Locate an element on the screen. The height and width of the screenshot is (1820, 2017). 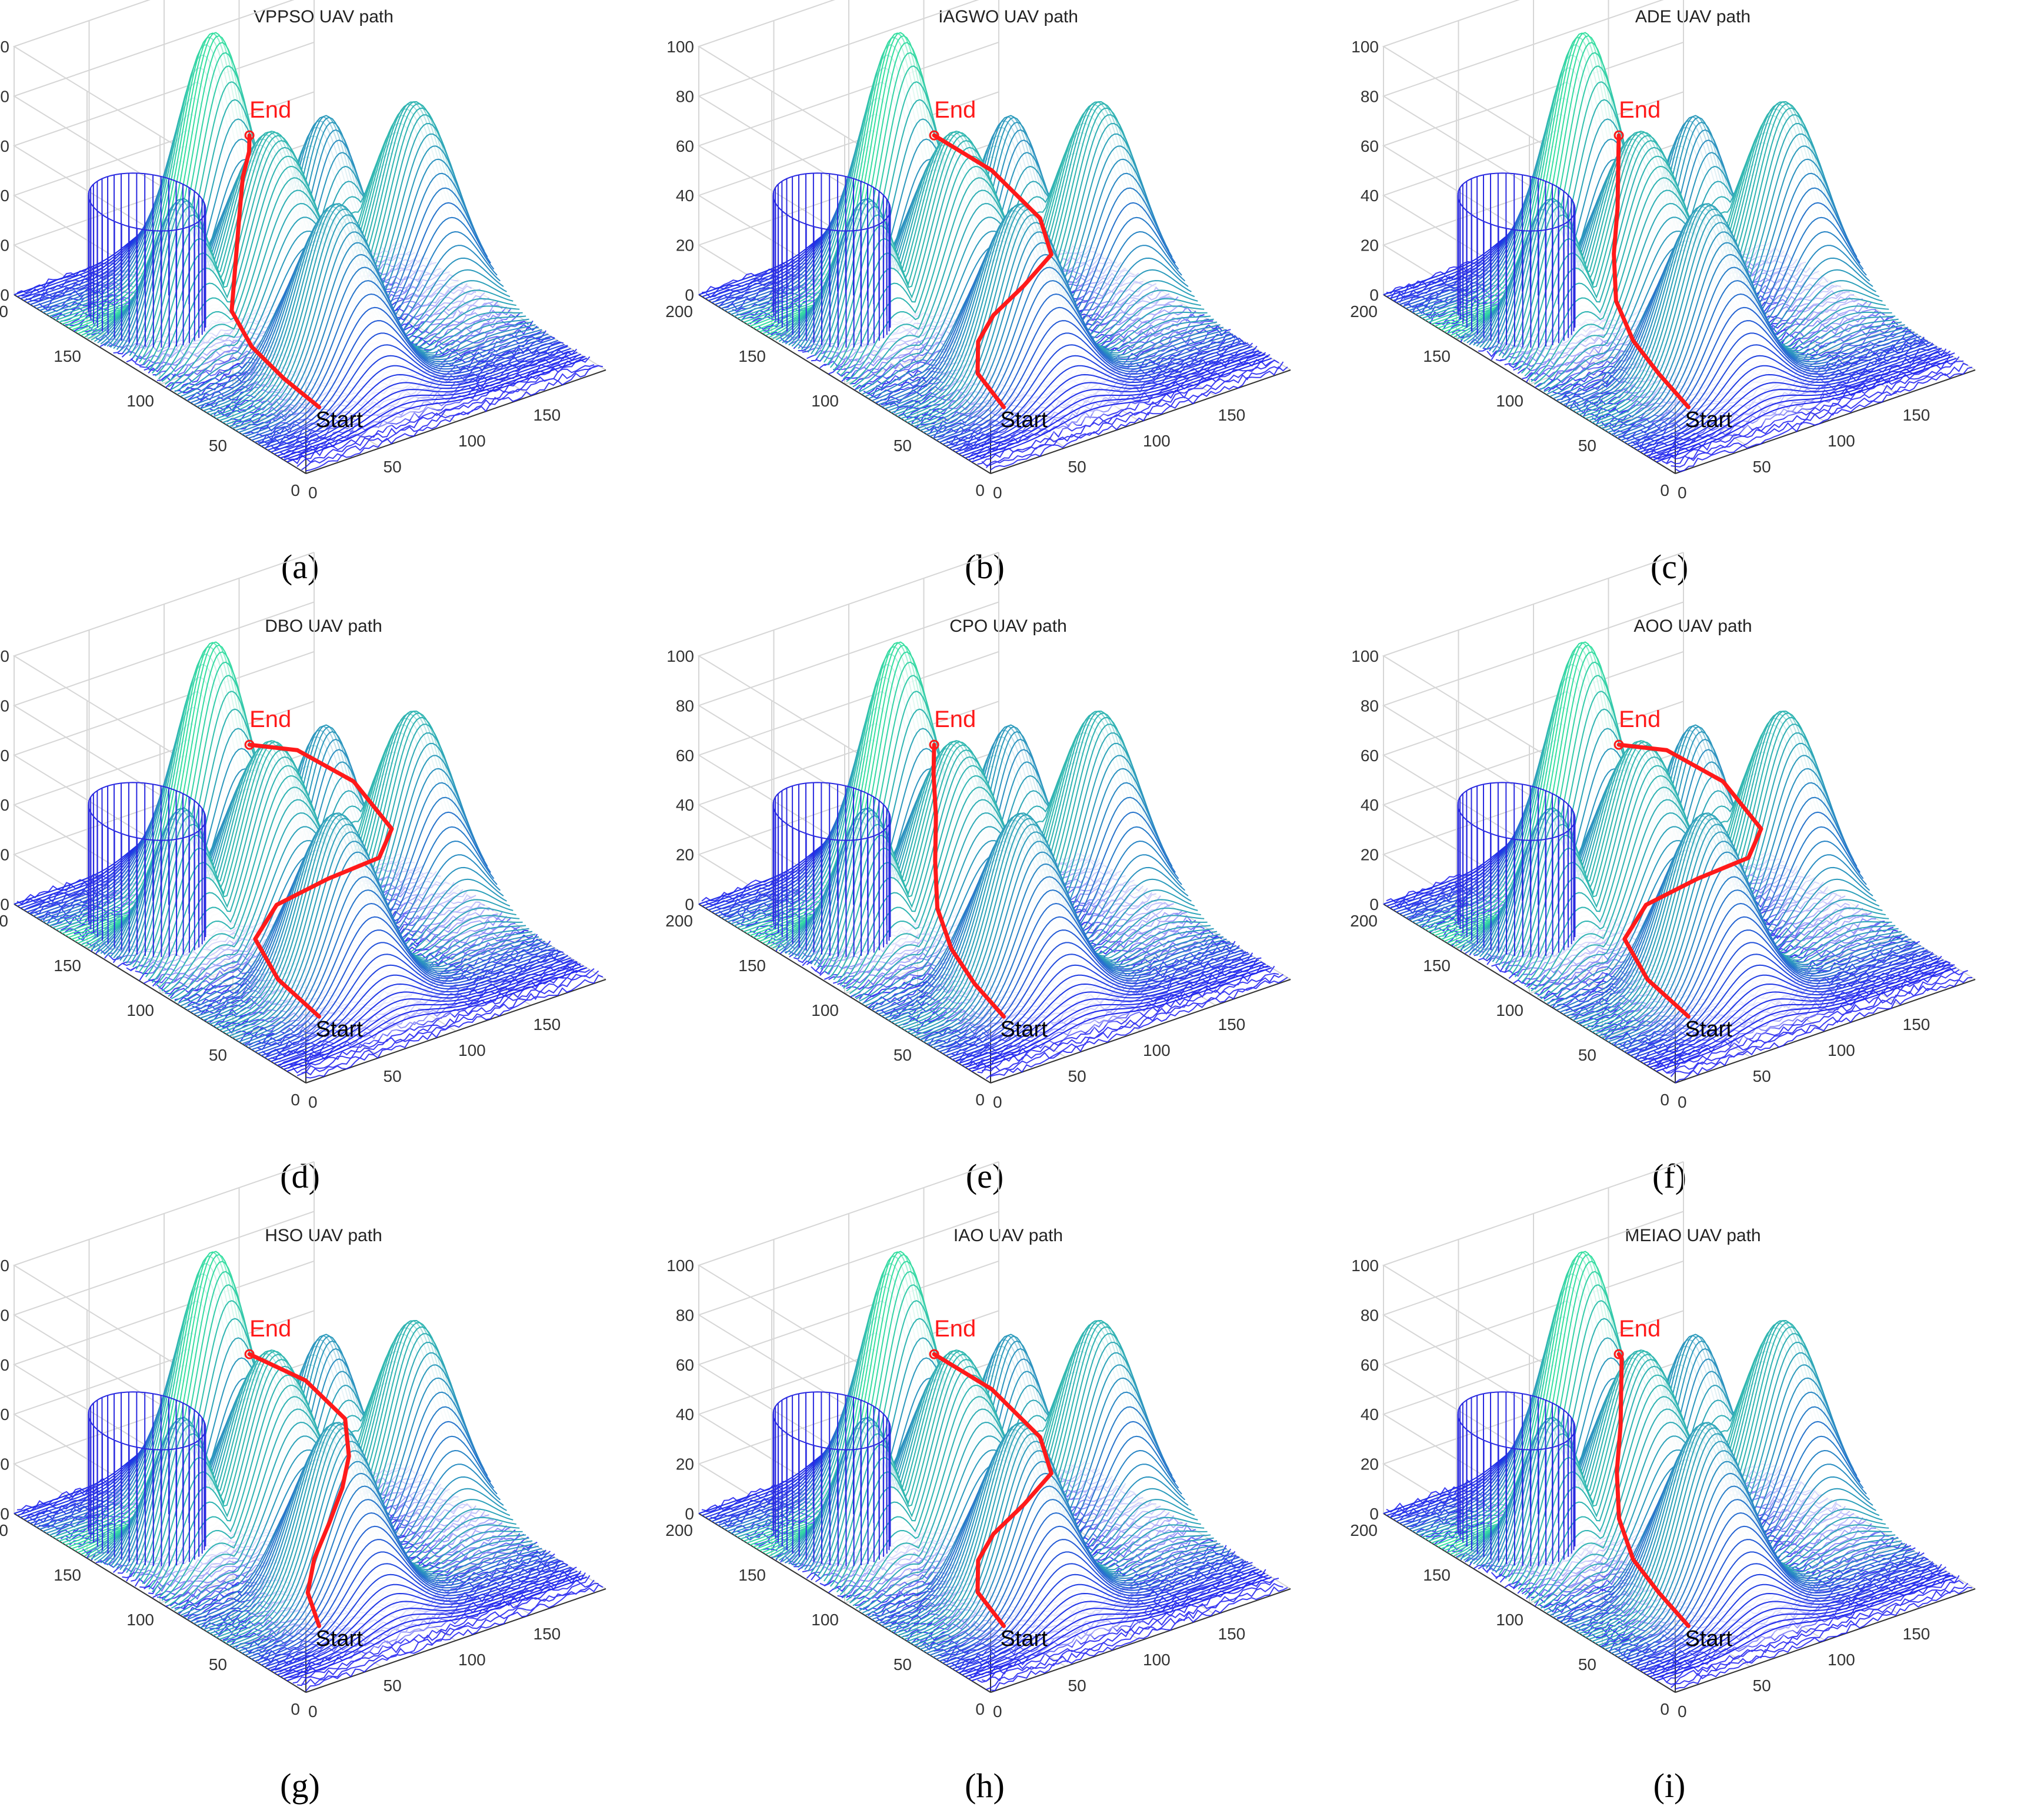
panel-caption: (f) is located at coordinates (1669, 1176).